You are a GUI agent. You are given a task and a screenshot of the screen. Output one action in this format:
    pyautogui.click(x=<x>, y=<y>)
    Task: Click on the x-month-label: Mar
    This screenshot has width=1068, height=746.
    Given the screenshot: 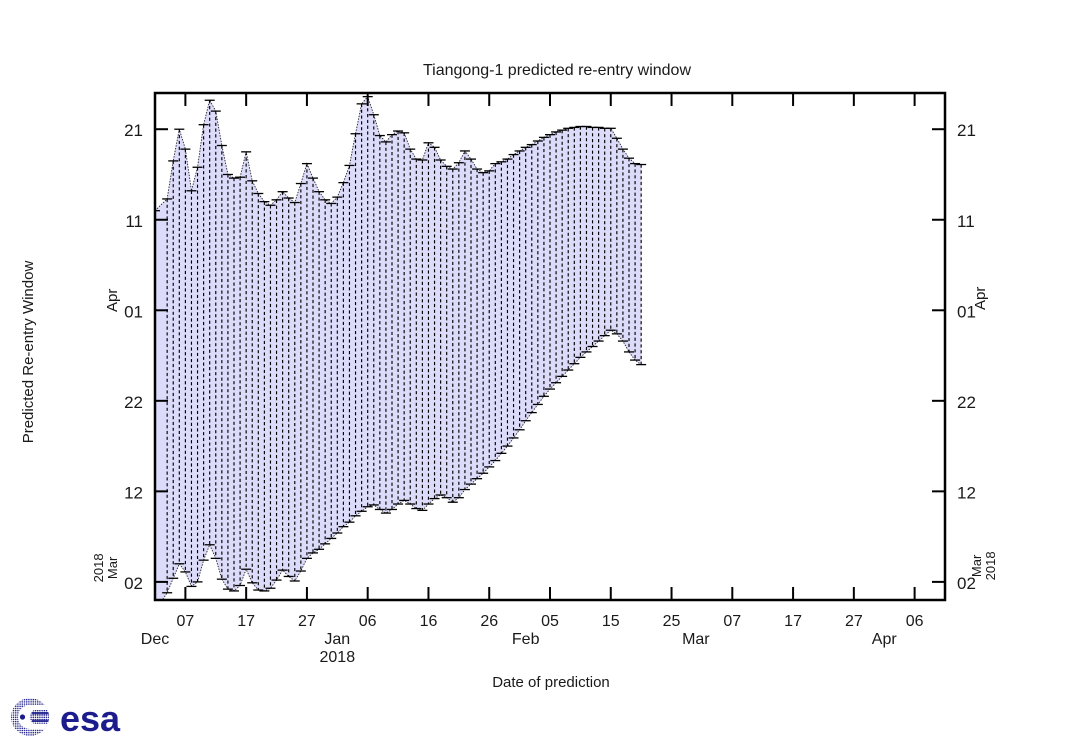 What is the action you would take?
    pyautogui.click(x=696, y=639)
    